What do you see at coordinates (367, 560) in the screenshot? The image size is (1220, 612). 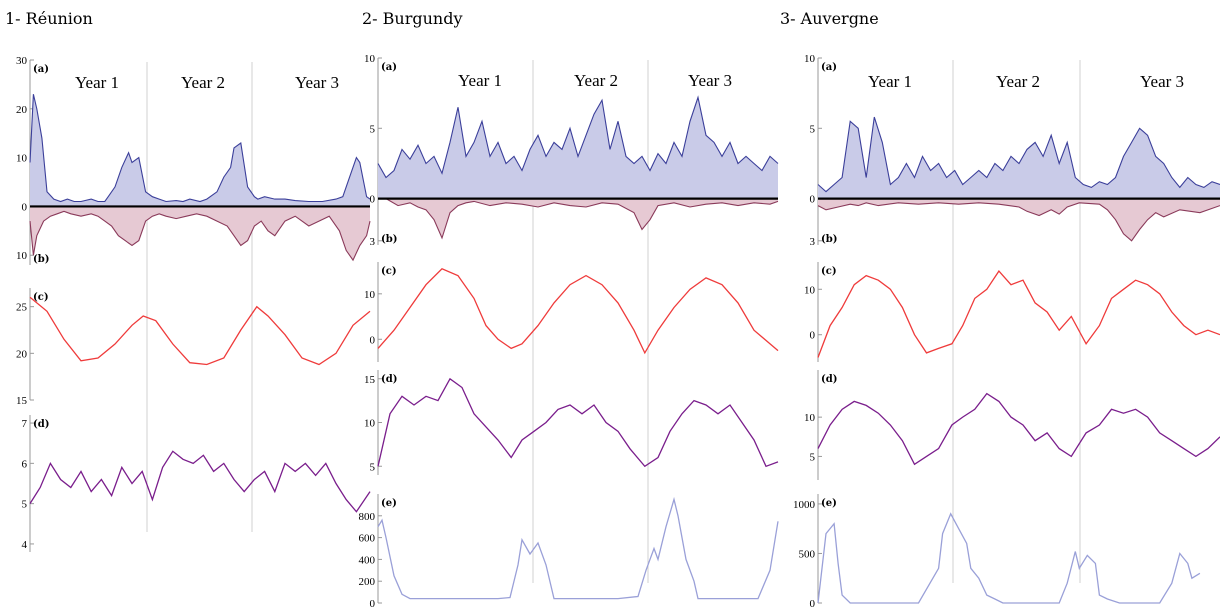 I see `tick-label: 400` at bounding box center [367, 560].